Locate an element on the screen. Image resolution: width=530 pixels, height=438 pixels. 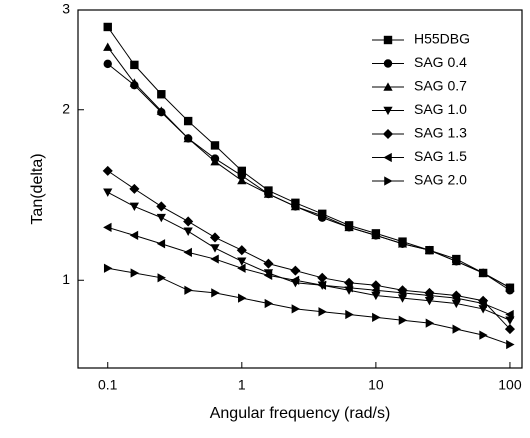
legend-label: SAG 0.7 is located at coordinates (440, 86).